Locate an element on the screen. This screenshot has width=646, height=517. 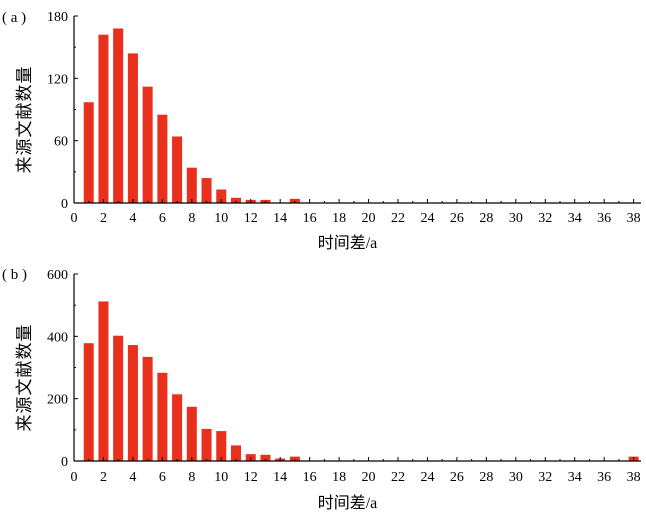
y-tick-label: 600 is located at coordinates (57, 275).